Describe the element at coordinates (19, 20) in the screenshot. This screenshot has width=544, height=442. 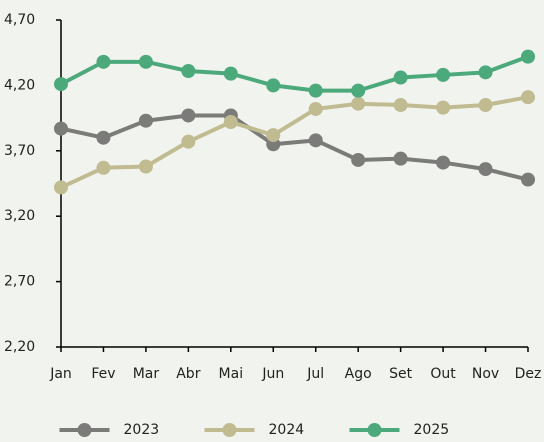
I see `y-tick-label: 4,70` at that location.